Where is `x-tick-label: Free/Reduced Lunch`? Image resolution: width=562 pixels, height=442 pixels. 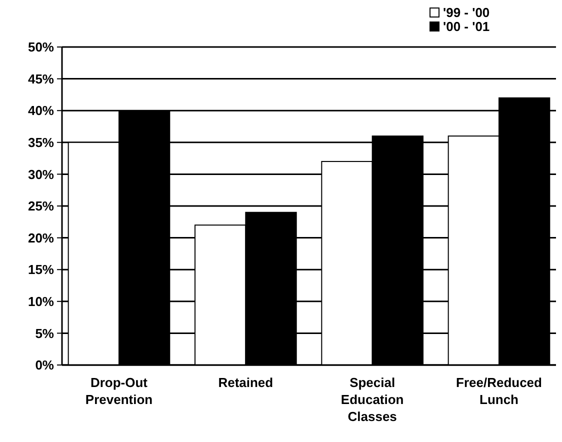 x-tick-label: Free/Reduced Lunch is located at coordinates (499, 391).